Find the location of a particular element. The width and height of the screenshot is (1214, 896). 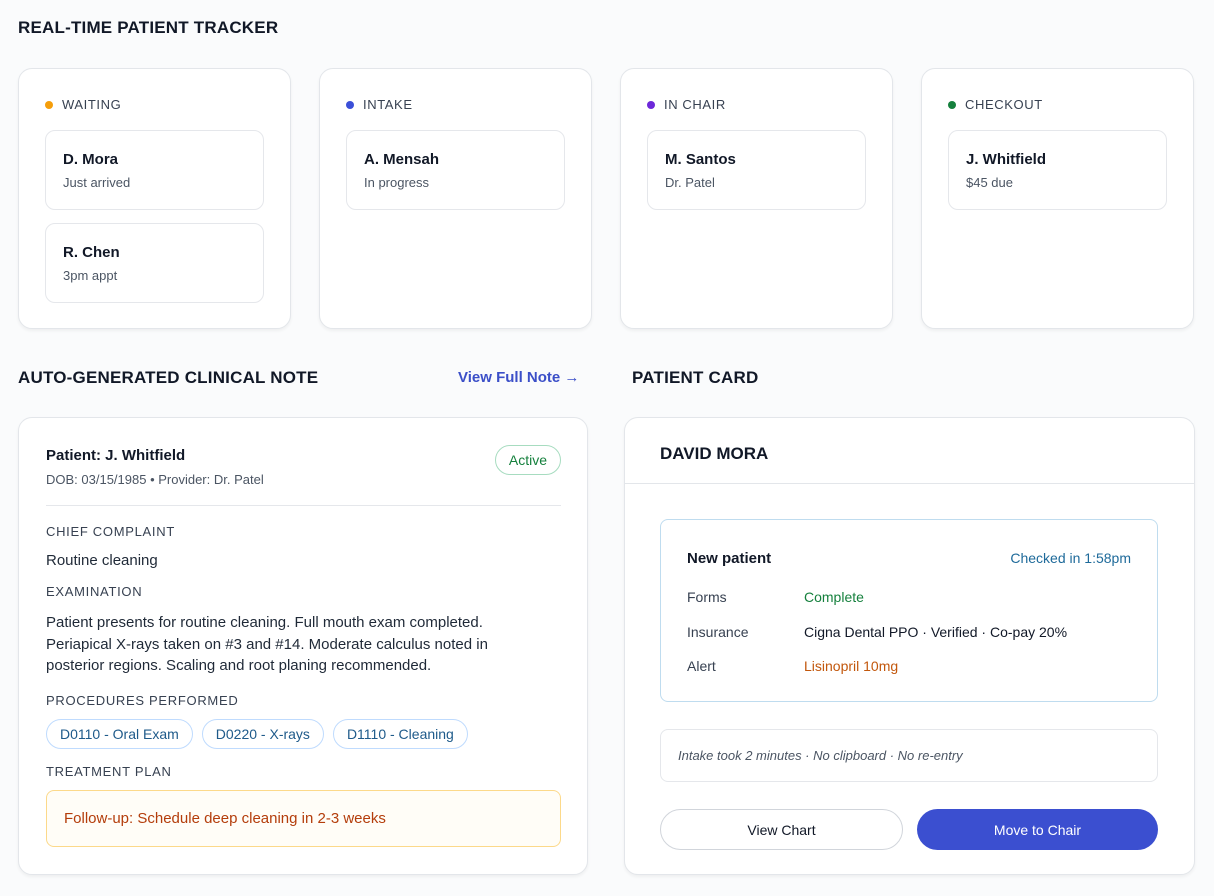

move-to-chair-button: Move to Chair is located at coordinates (1037, 829).